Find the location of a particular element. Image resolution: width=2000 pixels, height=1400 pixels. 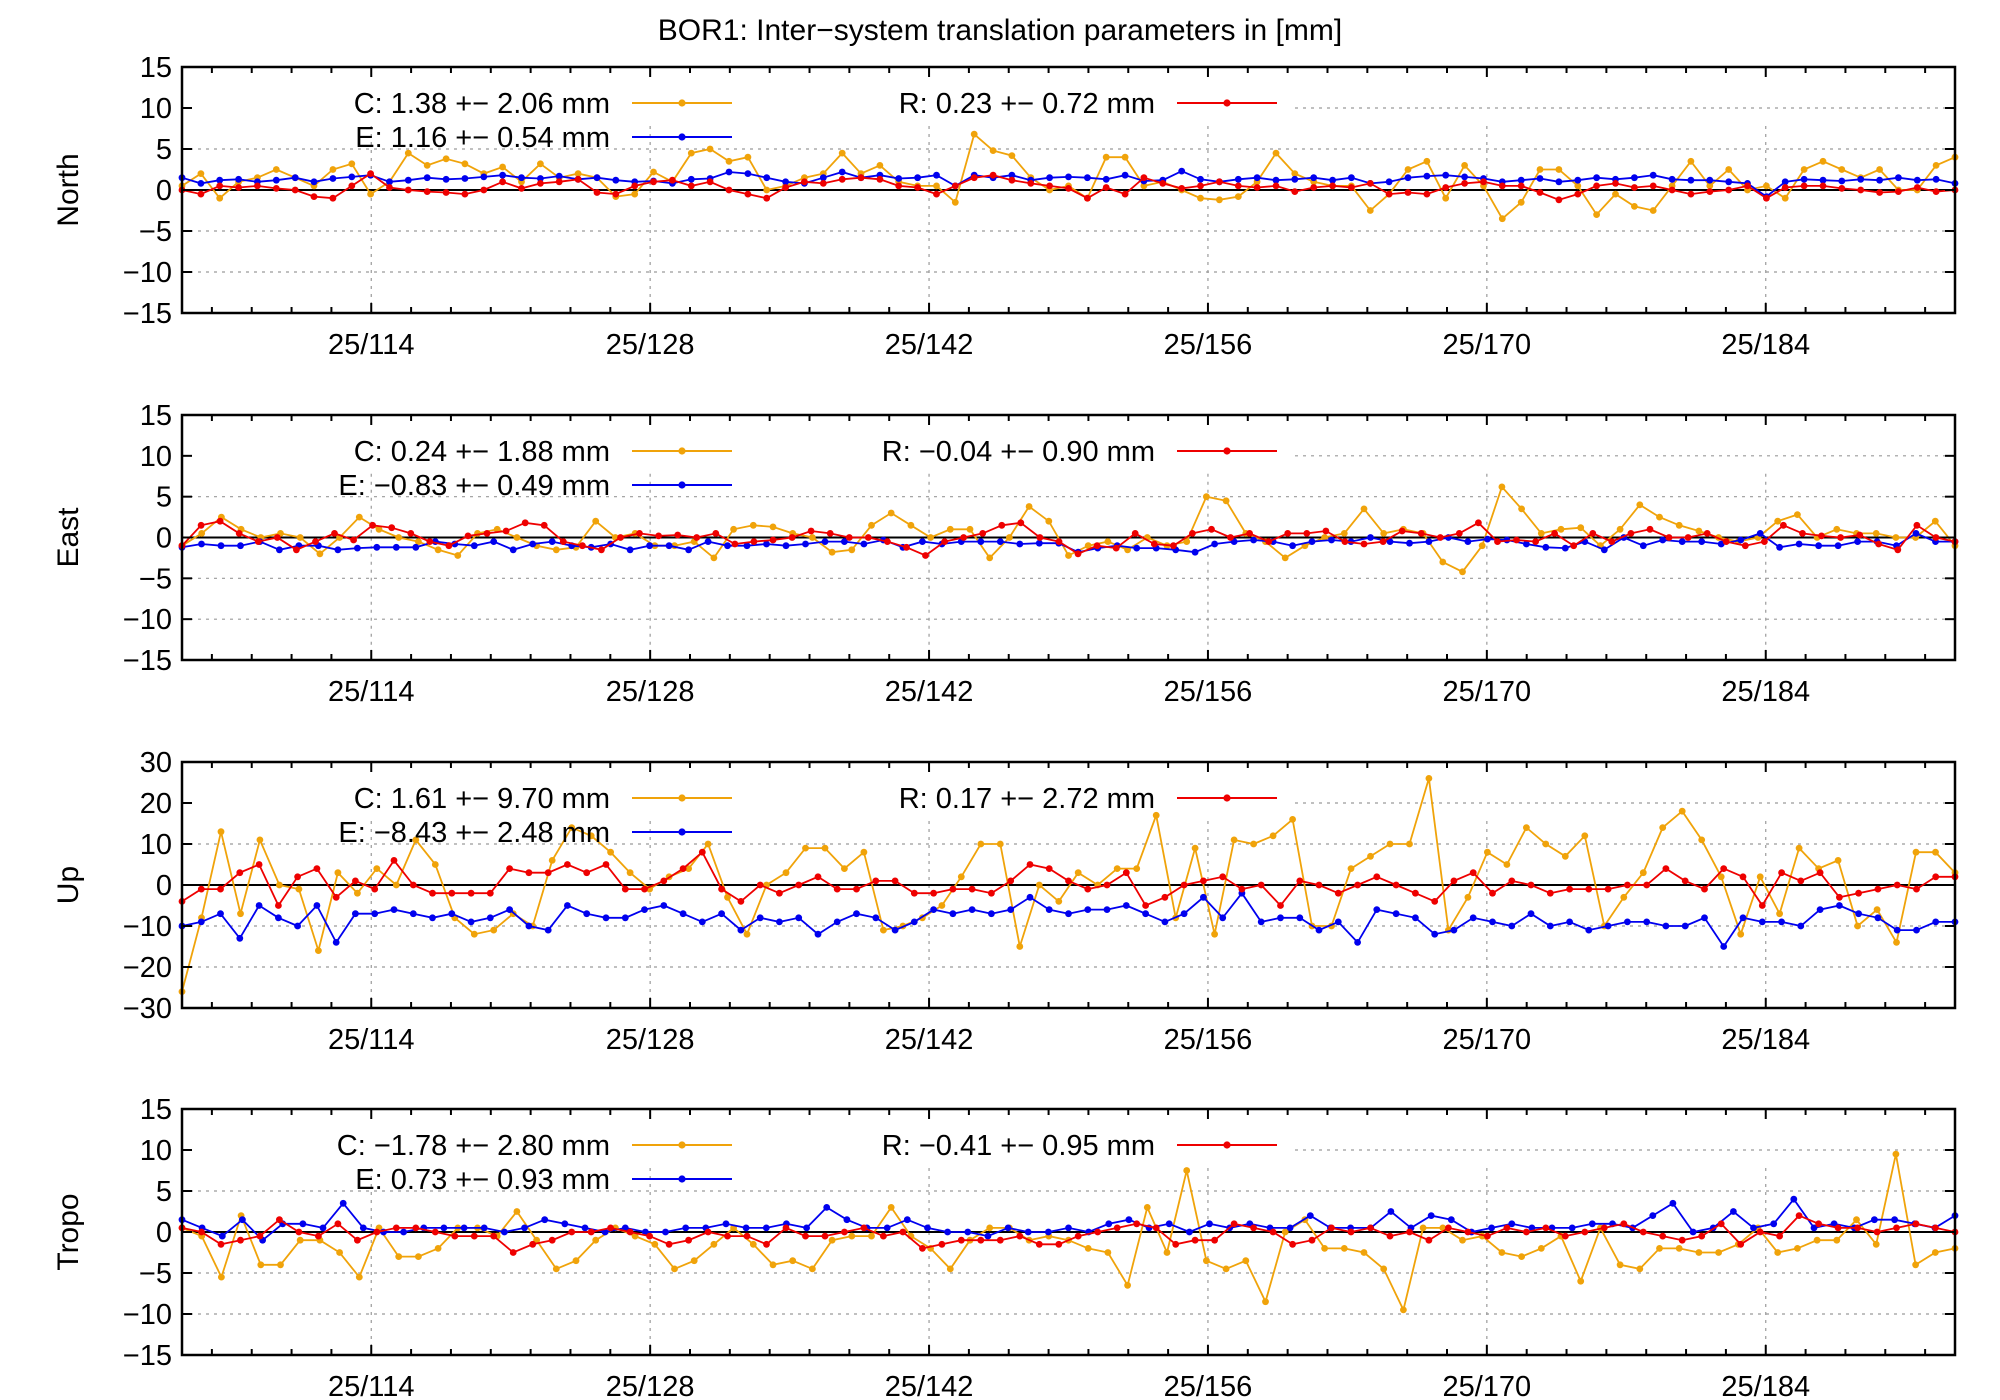

y-tick-label: 30 is located at coordinates (156, 763).